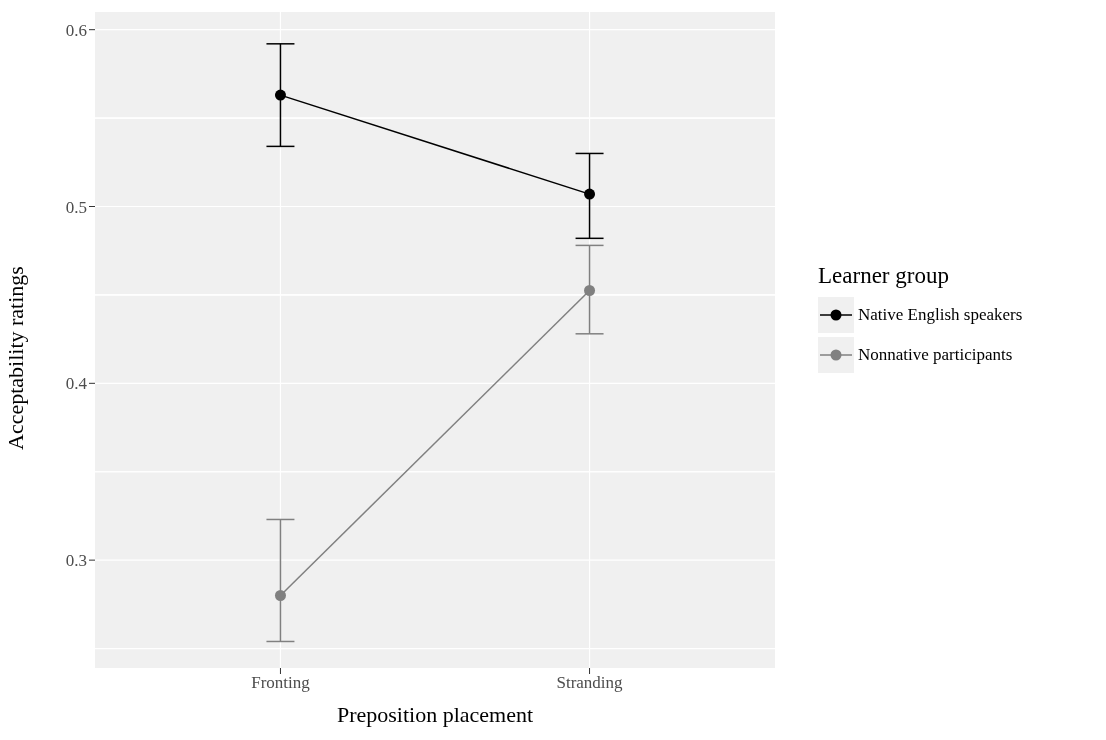 Image resolution: width=1106 pixels, height=740 pixels. What do you see at coordinates (76, 30) in the screenshot?
I see `y-tick-label: 0.6` at bounding box center [76, 30].